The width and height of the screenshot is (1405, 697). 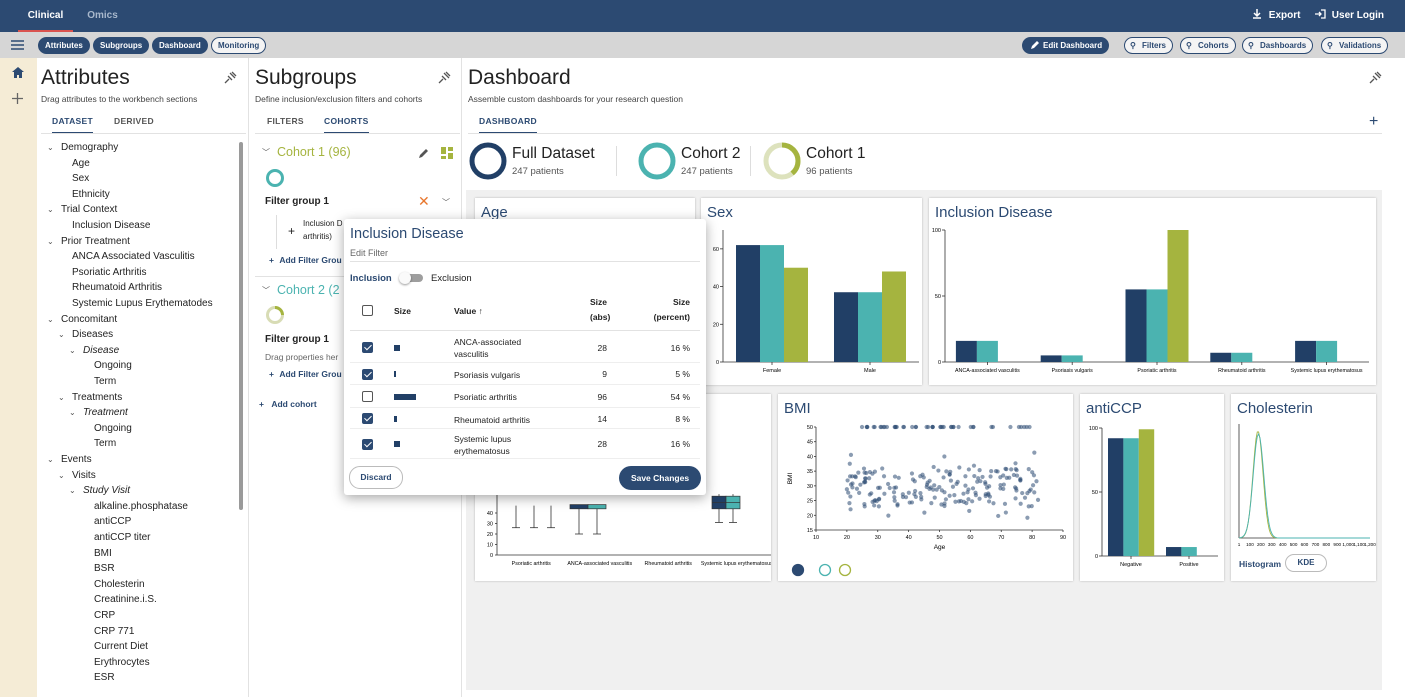 What do you see at coordinates (95, 241) in the screenshot?
I see `tree-node: Prior Treatment` at bounding box center [95, 241].